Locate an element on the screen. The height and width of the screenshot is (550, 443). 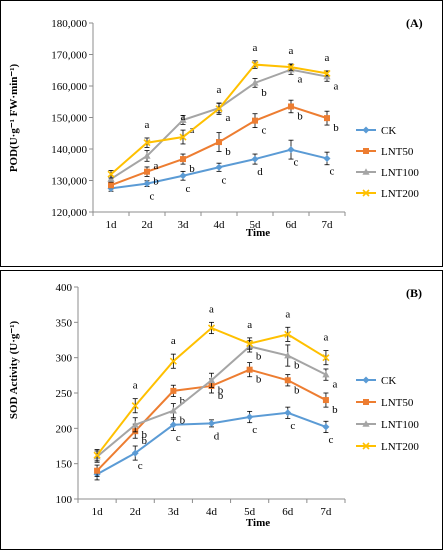
panel-a-significance-letter: d is located at coordinates (260, 172).